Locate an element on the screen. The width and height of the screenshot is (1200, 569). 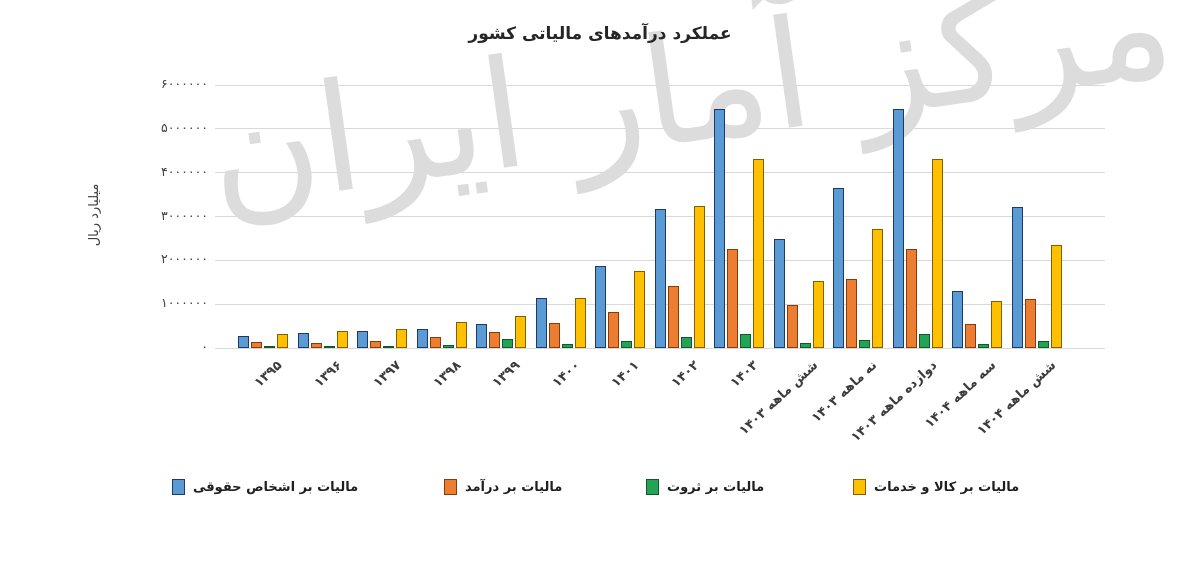
x-tick-label: ۱۳۹۶ is located at coordinates (328, 374).